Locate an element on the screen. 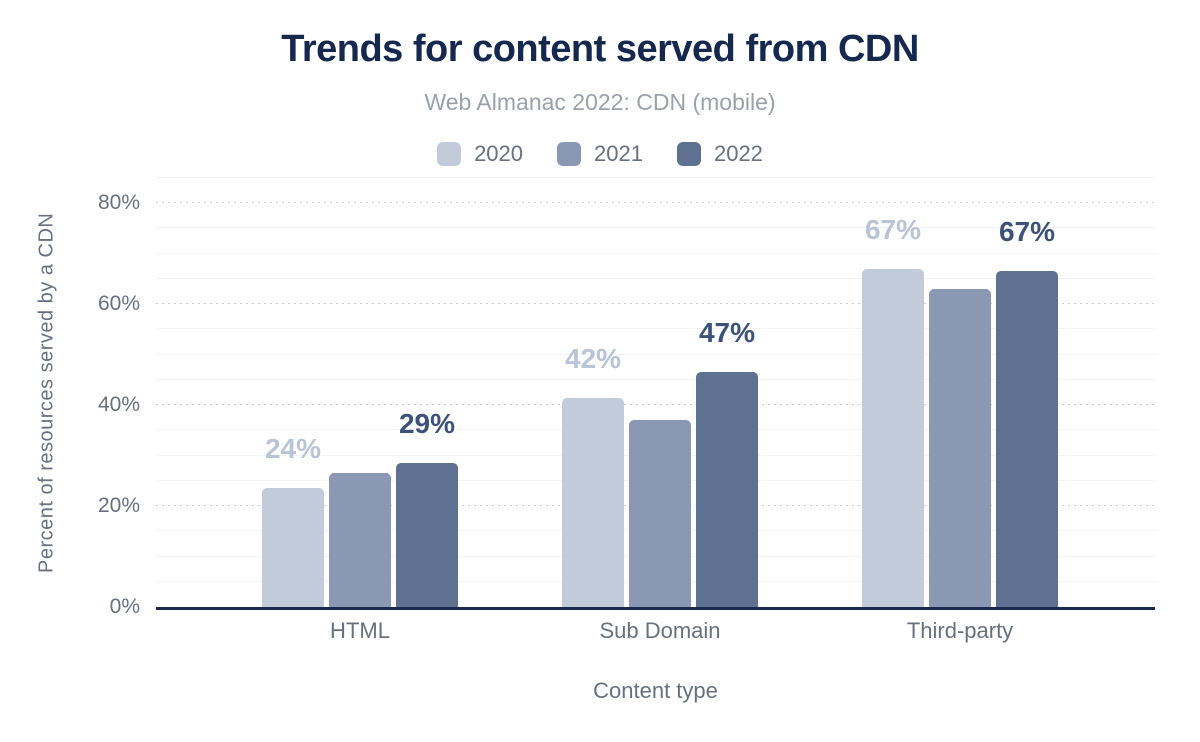  bar-2020-sub-domain: 42% is located at coordinates (593, 475).